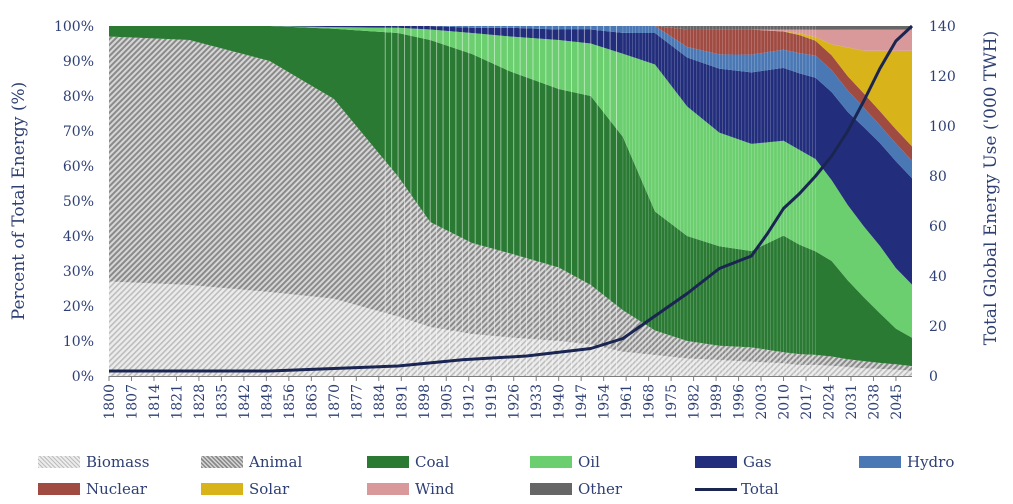  I want to click on legend-item-gas: Gas, so click(733, 462).